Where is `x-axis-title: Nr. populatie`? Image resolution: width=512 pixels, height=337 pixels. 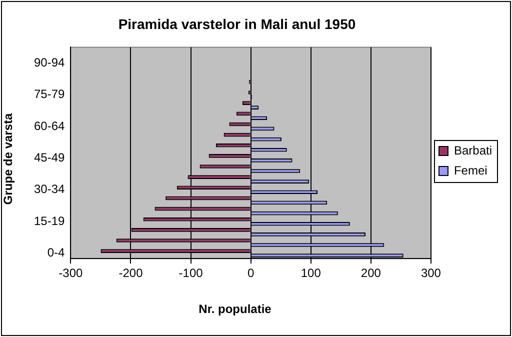 x-axis-title: Nr. populatie is located at coordinates (235, 309).